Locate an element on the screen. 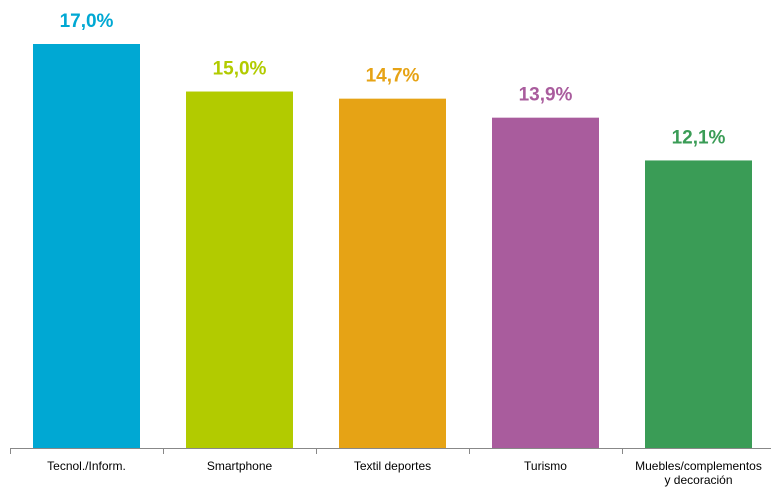 This screenshot has width=771, height=487. category-label-4: Muebles/complementos y decoración is located at coordinates (698, 473).